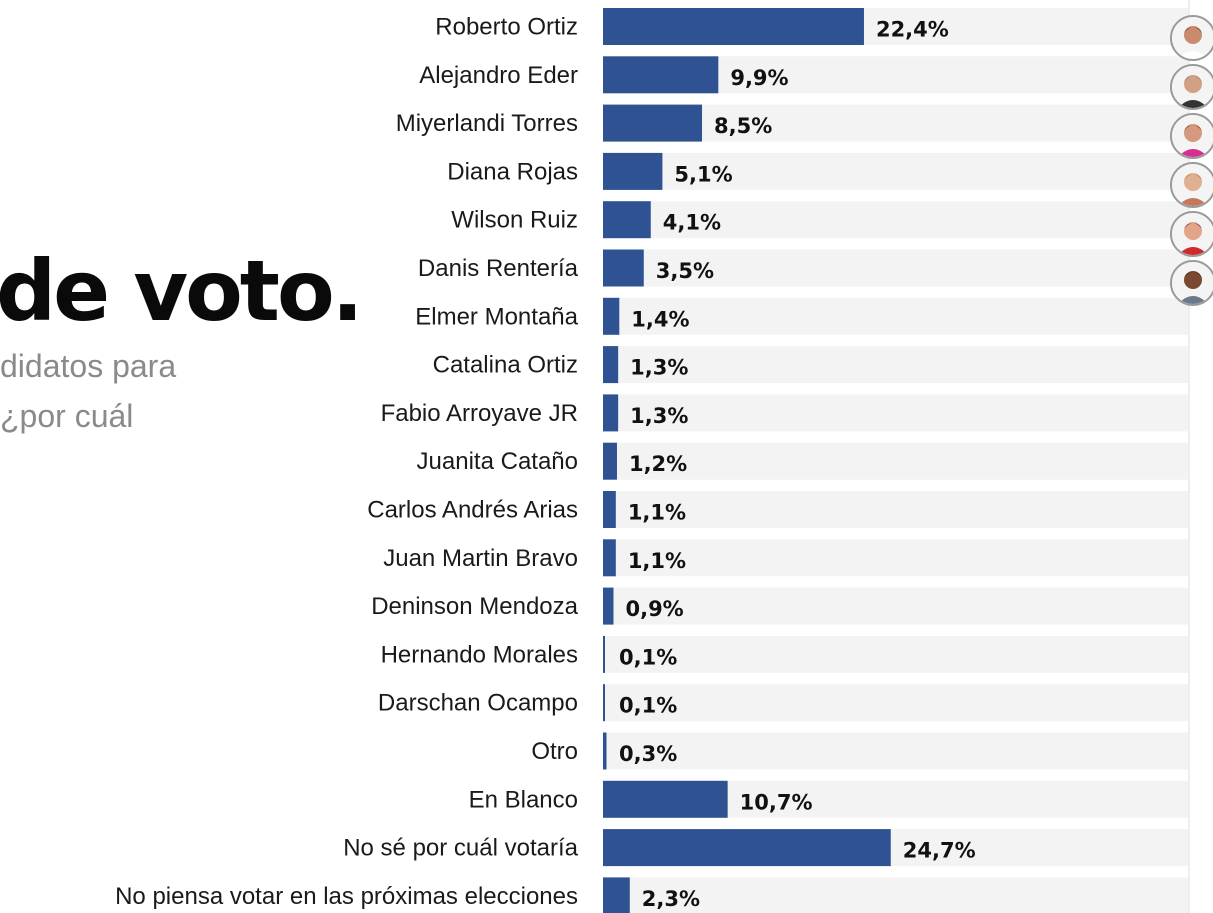 The width and height of the screenshot is (1213, 913). What do you see at coordinates (1191, 136) in the screenshot?
I see `avatar-3-icon` at bounding box center [1191, 136].